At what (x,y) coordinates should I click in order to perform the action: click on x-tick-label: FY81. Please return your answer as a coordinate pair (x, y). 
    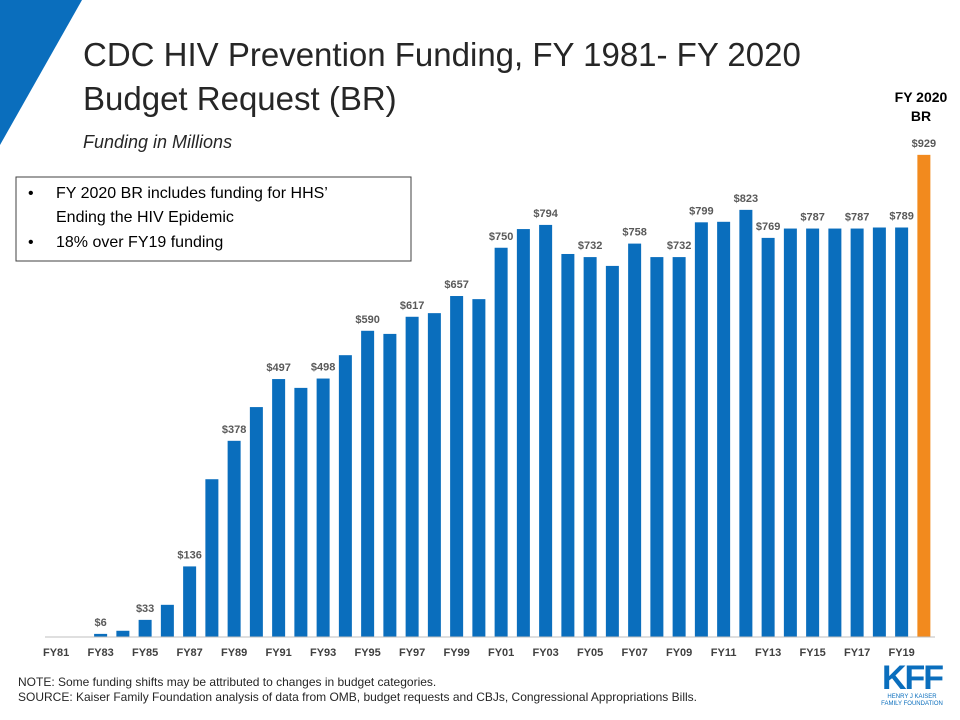
    Looking at the image, I should click on (56, 653).